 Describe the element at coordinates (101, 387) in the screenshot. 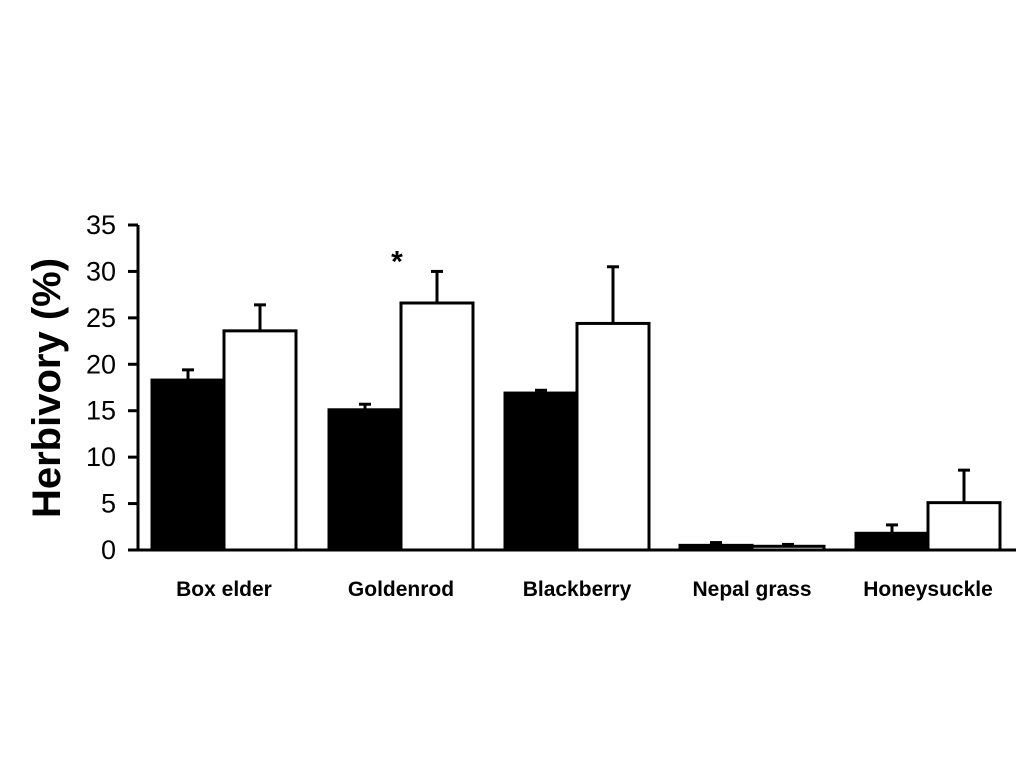

I see `y-tick-labels: 0 5 10 15 20 25 30 35` at that location.